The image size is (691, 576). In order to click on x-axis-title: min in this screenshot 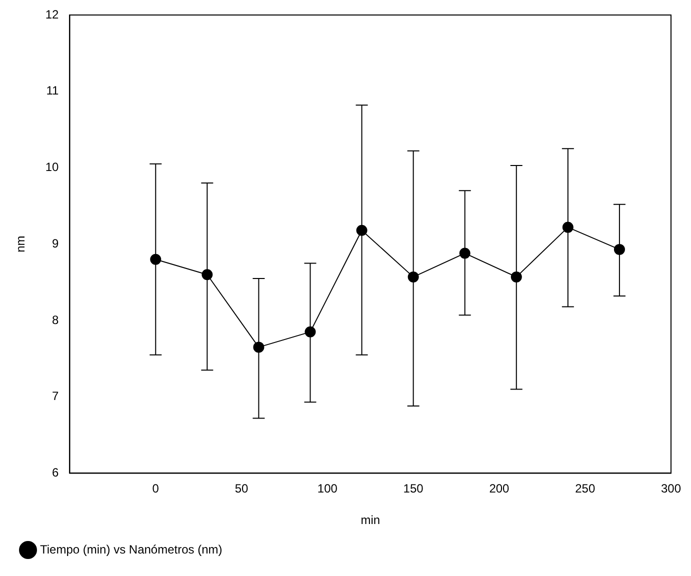, I will do `click(370, 520)`.